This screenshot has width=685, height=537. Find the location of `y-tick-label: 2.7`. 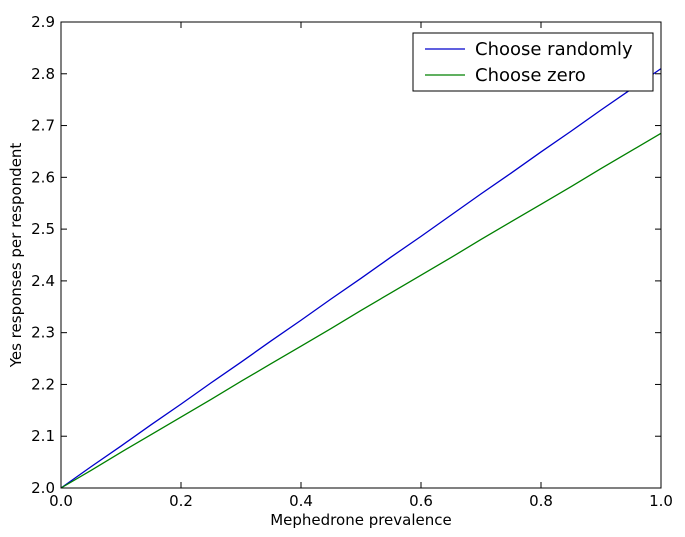

y-tick-label: 2.7 is located at coordinates (43, 126).